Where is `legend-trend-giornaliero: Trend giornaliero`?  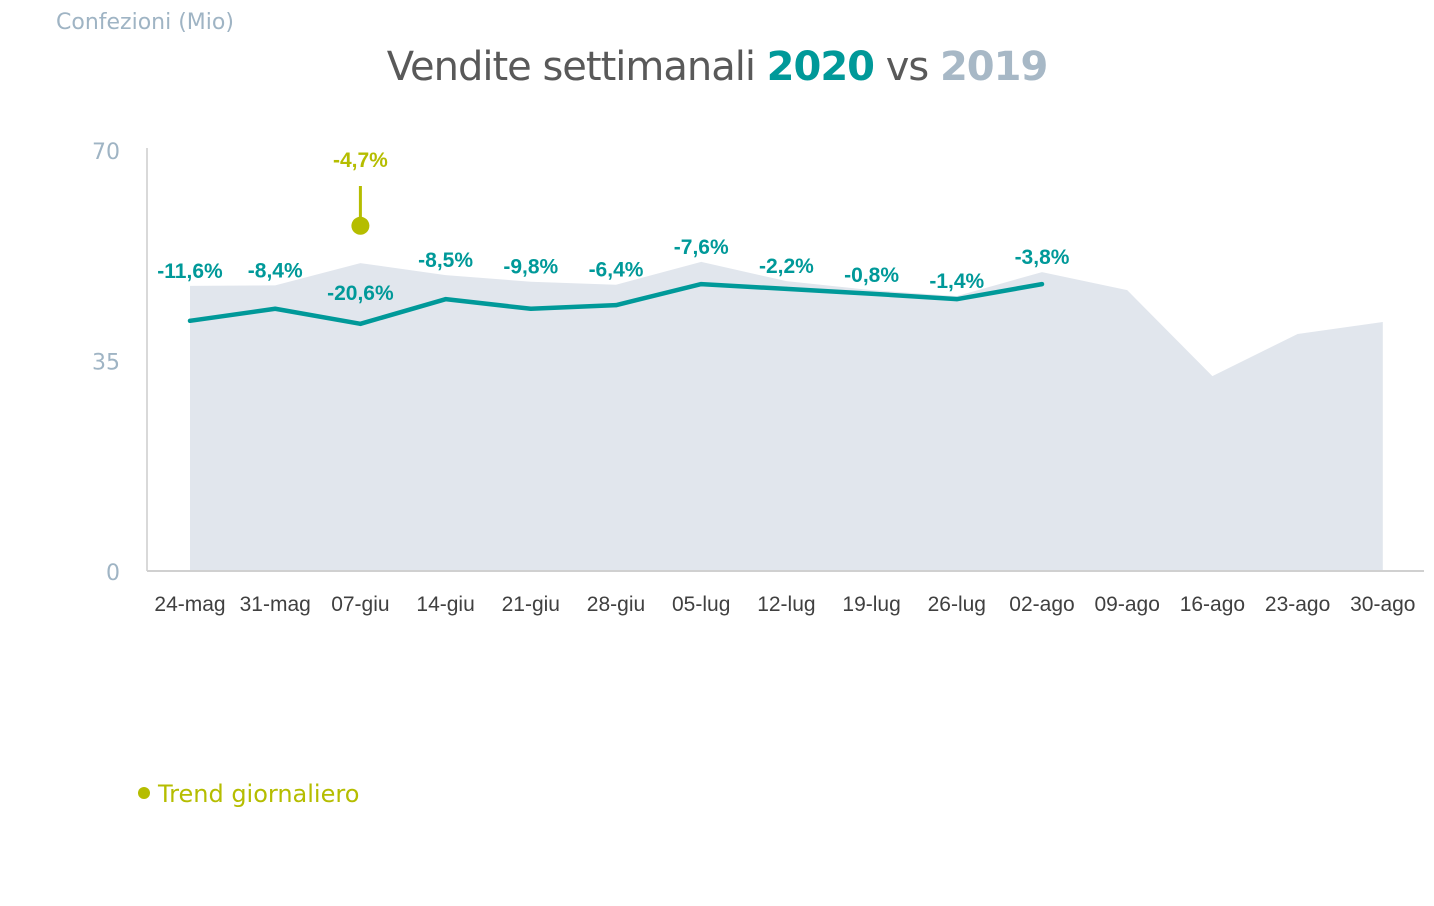
legend-trend-giornaliero: Trend giornaliero is located at coordinates (248, 794).